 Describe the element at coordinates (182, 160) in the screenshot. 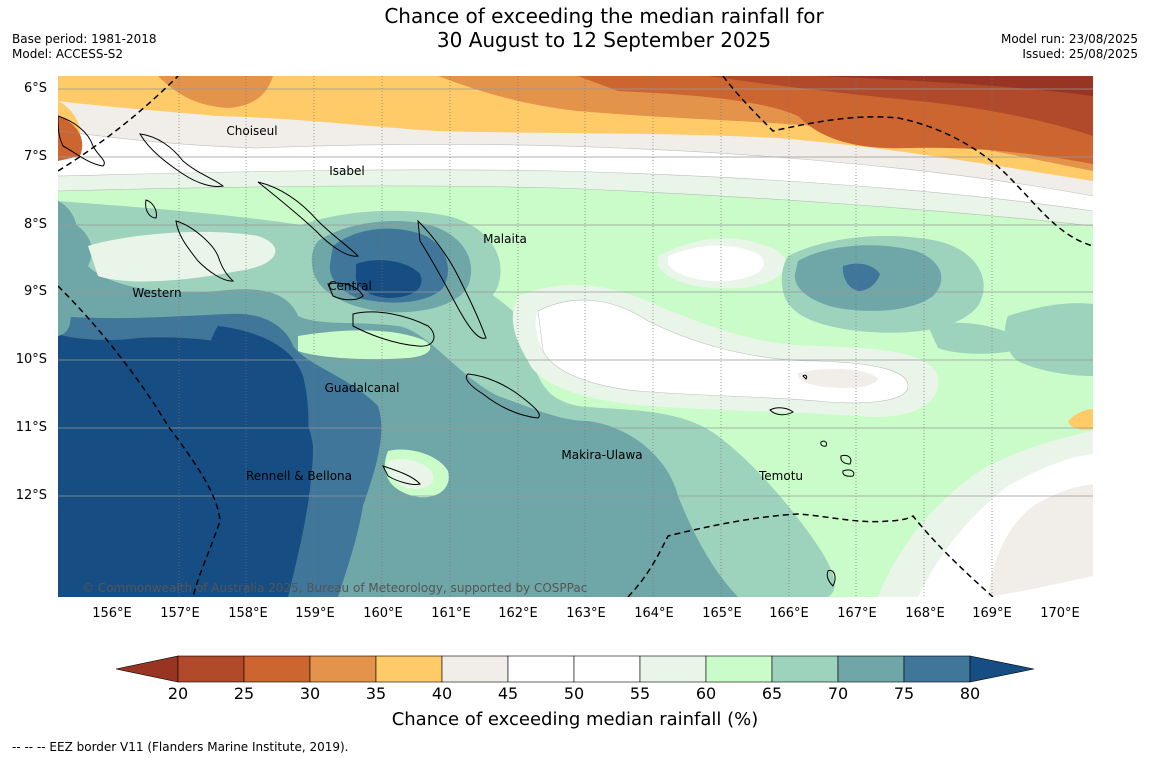

I see `island-choiseul` at that location.